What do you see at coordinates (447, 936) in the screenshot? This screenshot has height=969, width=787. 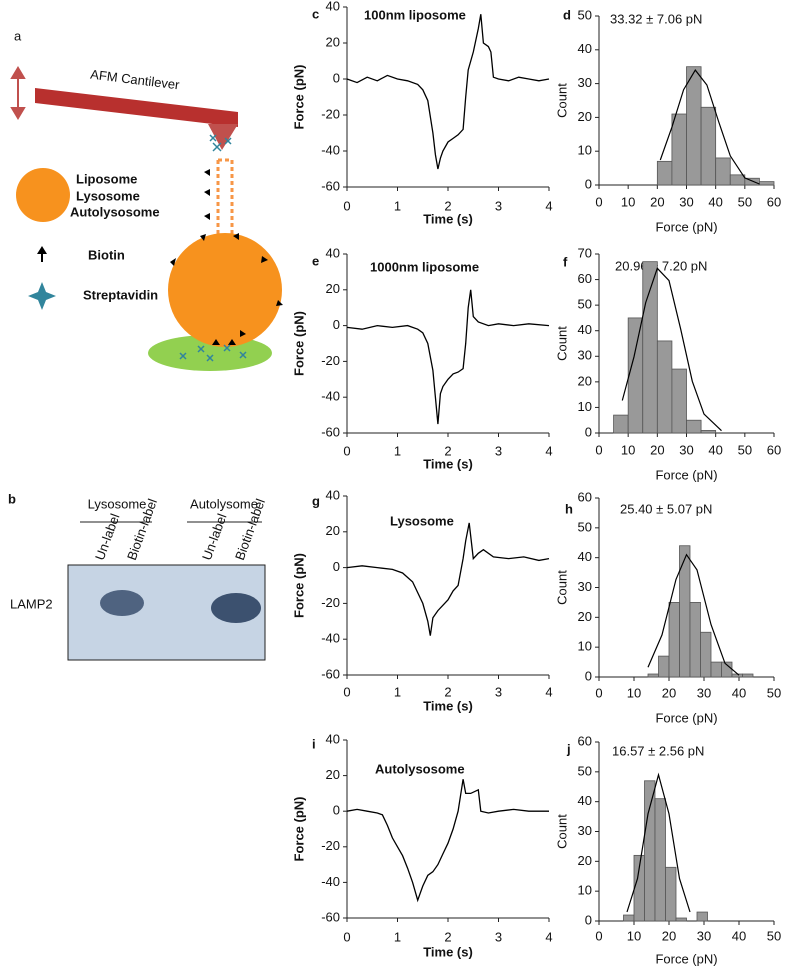 I see `x-tick-label: 2` at bounding box center [447, 936].